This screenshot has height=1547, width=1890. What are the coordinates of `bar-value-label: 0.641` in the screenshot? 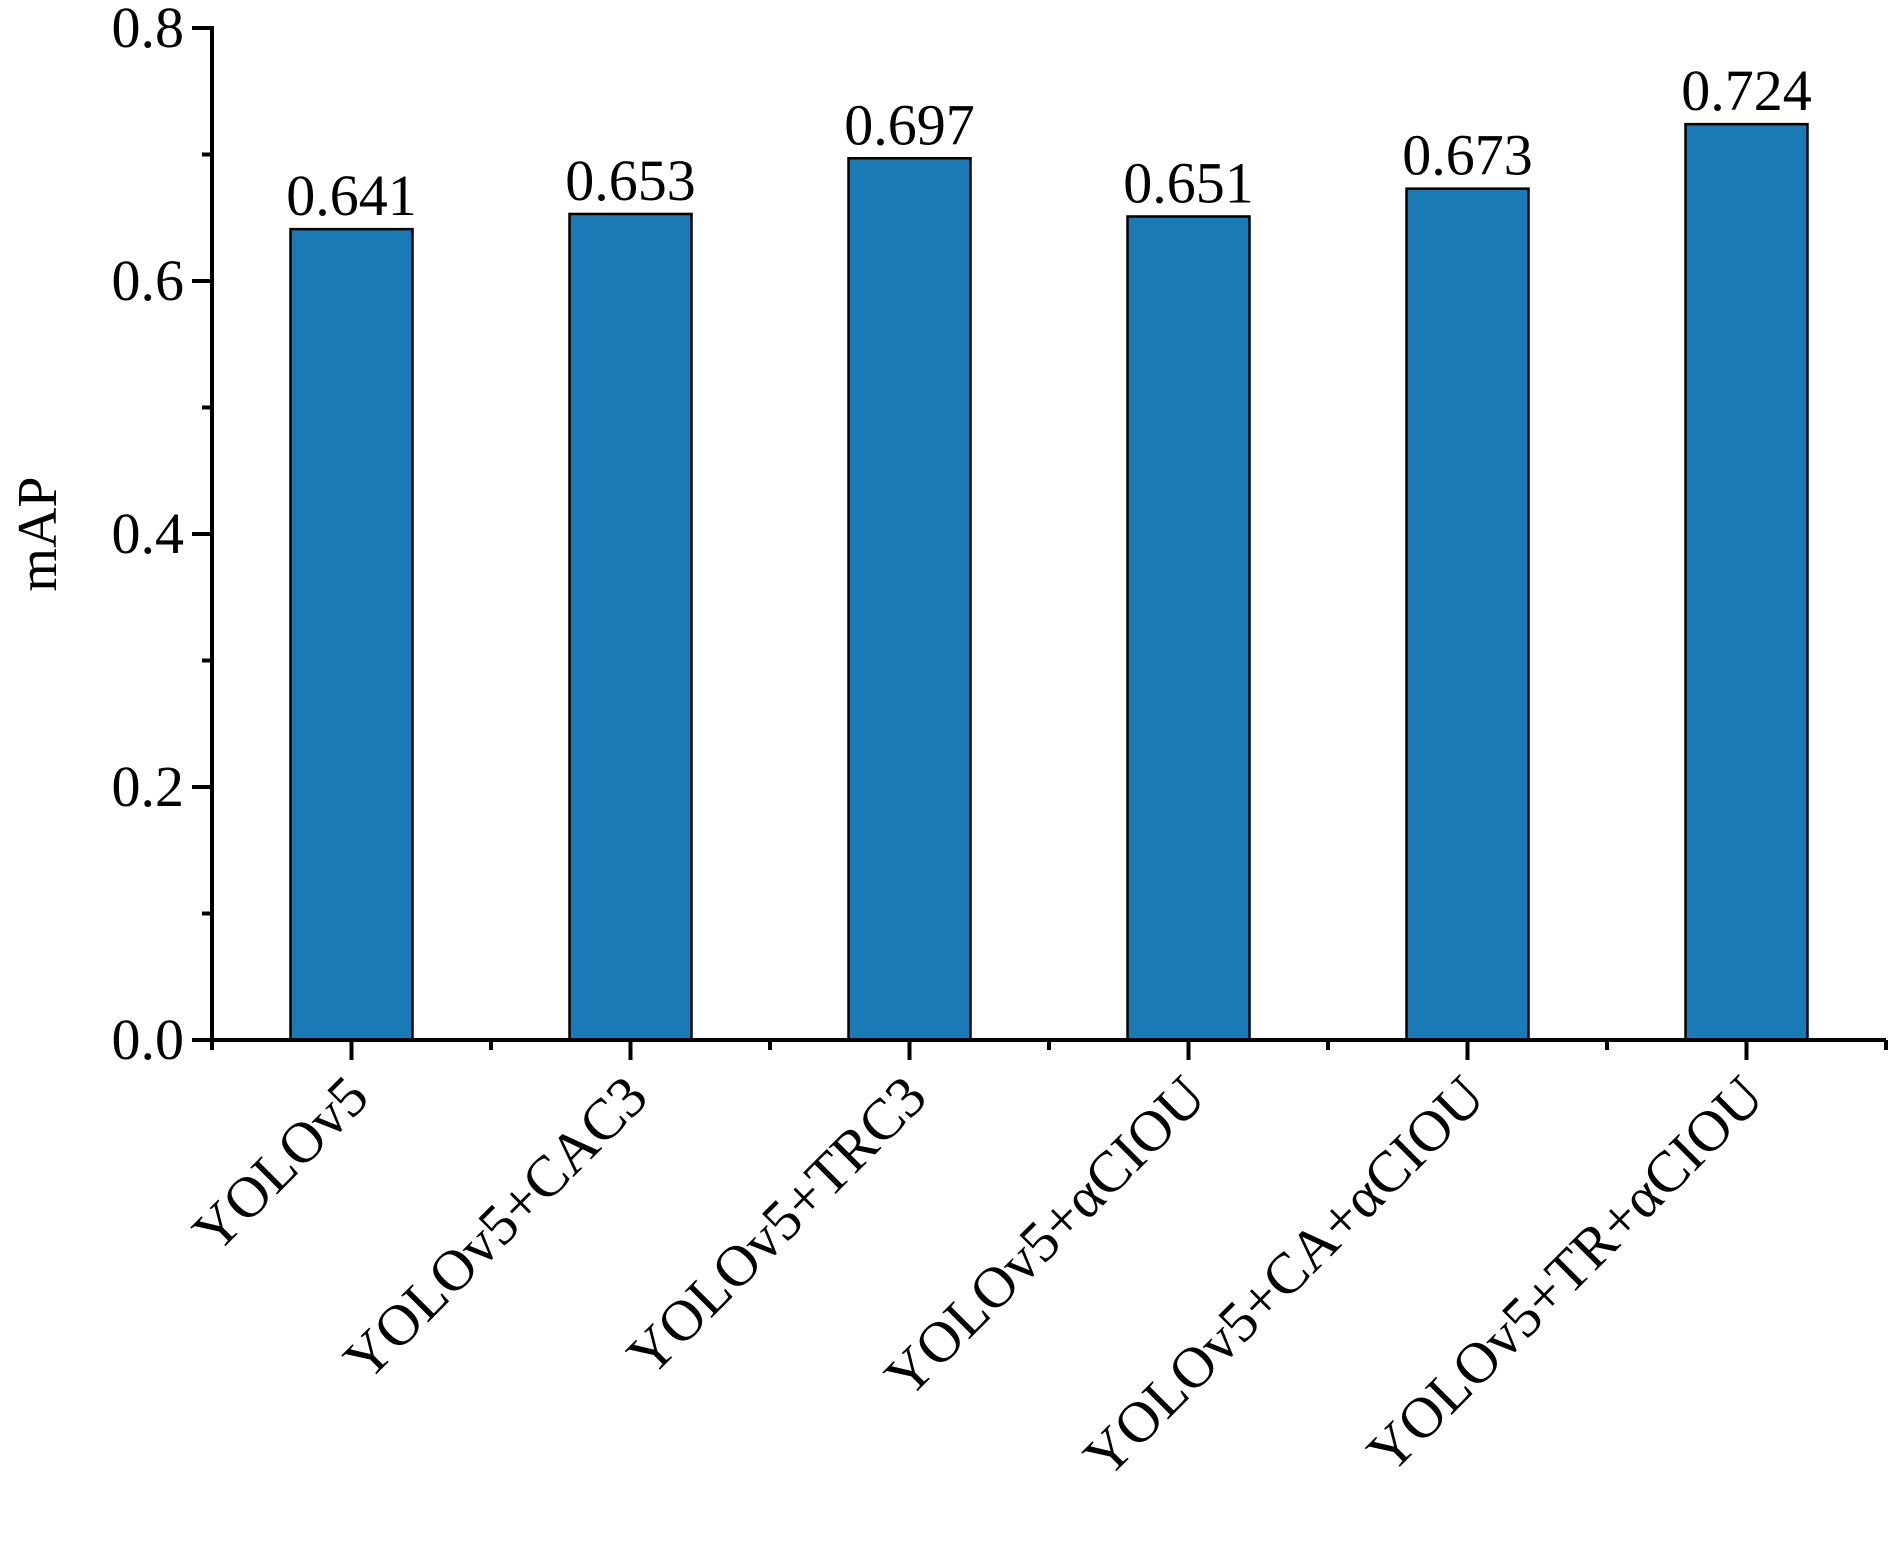 It's located at (351, 195).